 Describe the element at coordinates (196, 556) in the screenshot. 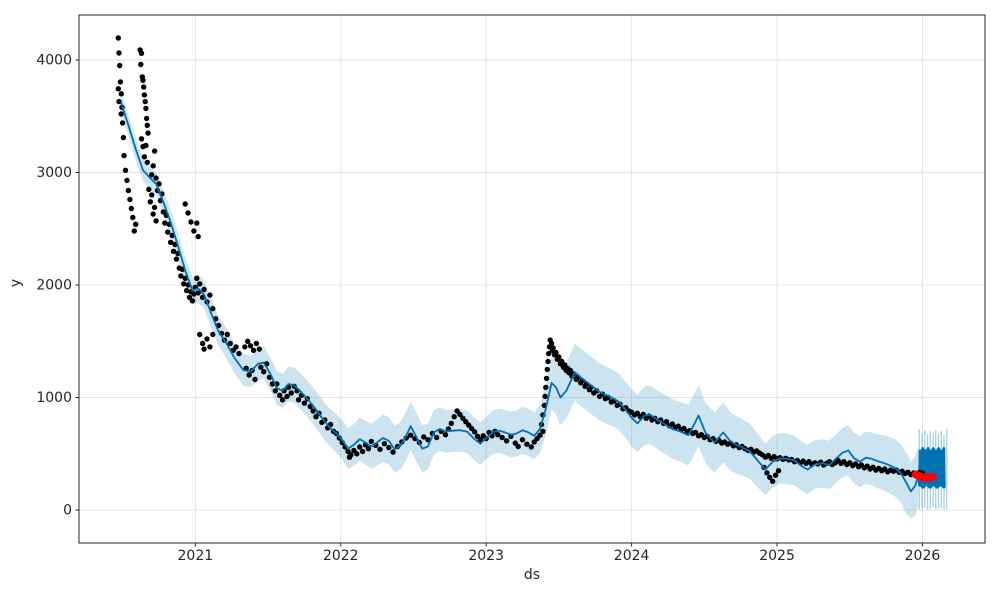

I see `x-tick-label: 2021` at that location.